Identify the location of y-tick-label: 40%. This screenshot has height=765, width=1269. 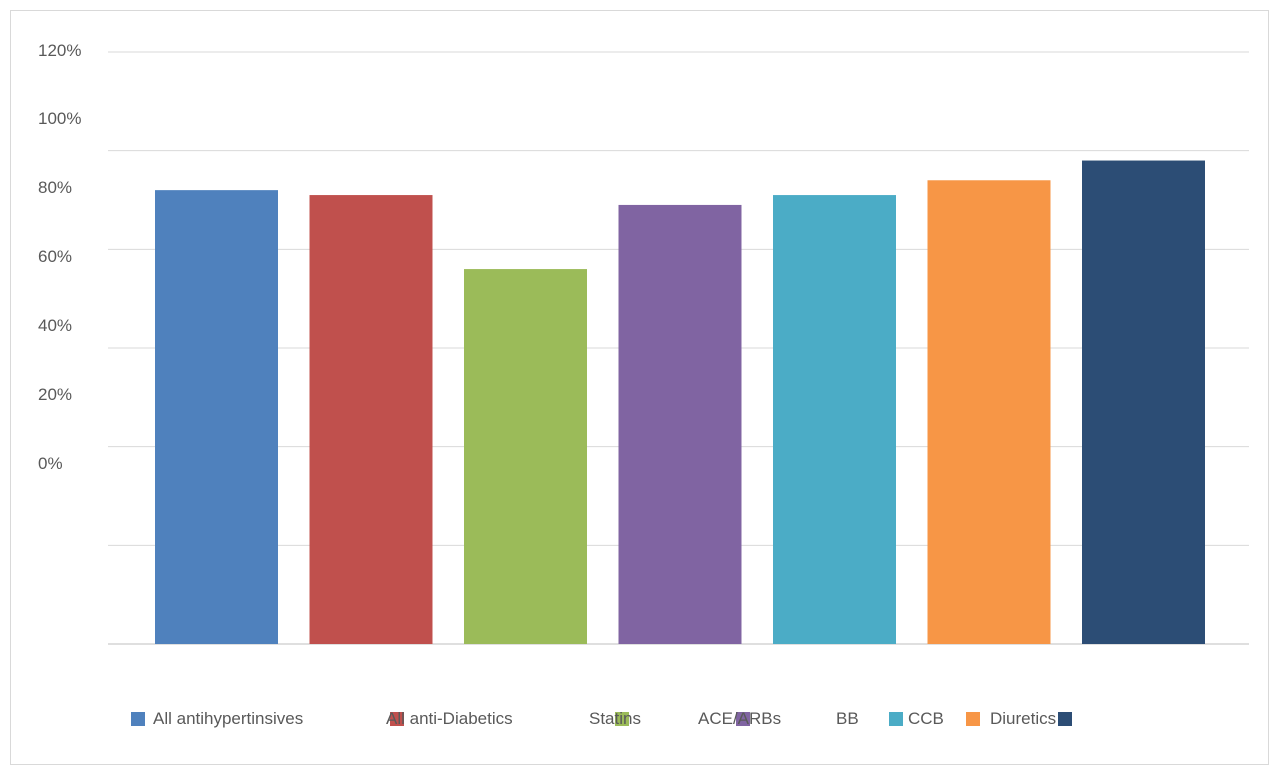
(55, 325).